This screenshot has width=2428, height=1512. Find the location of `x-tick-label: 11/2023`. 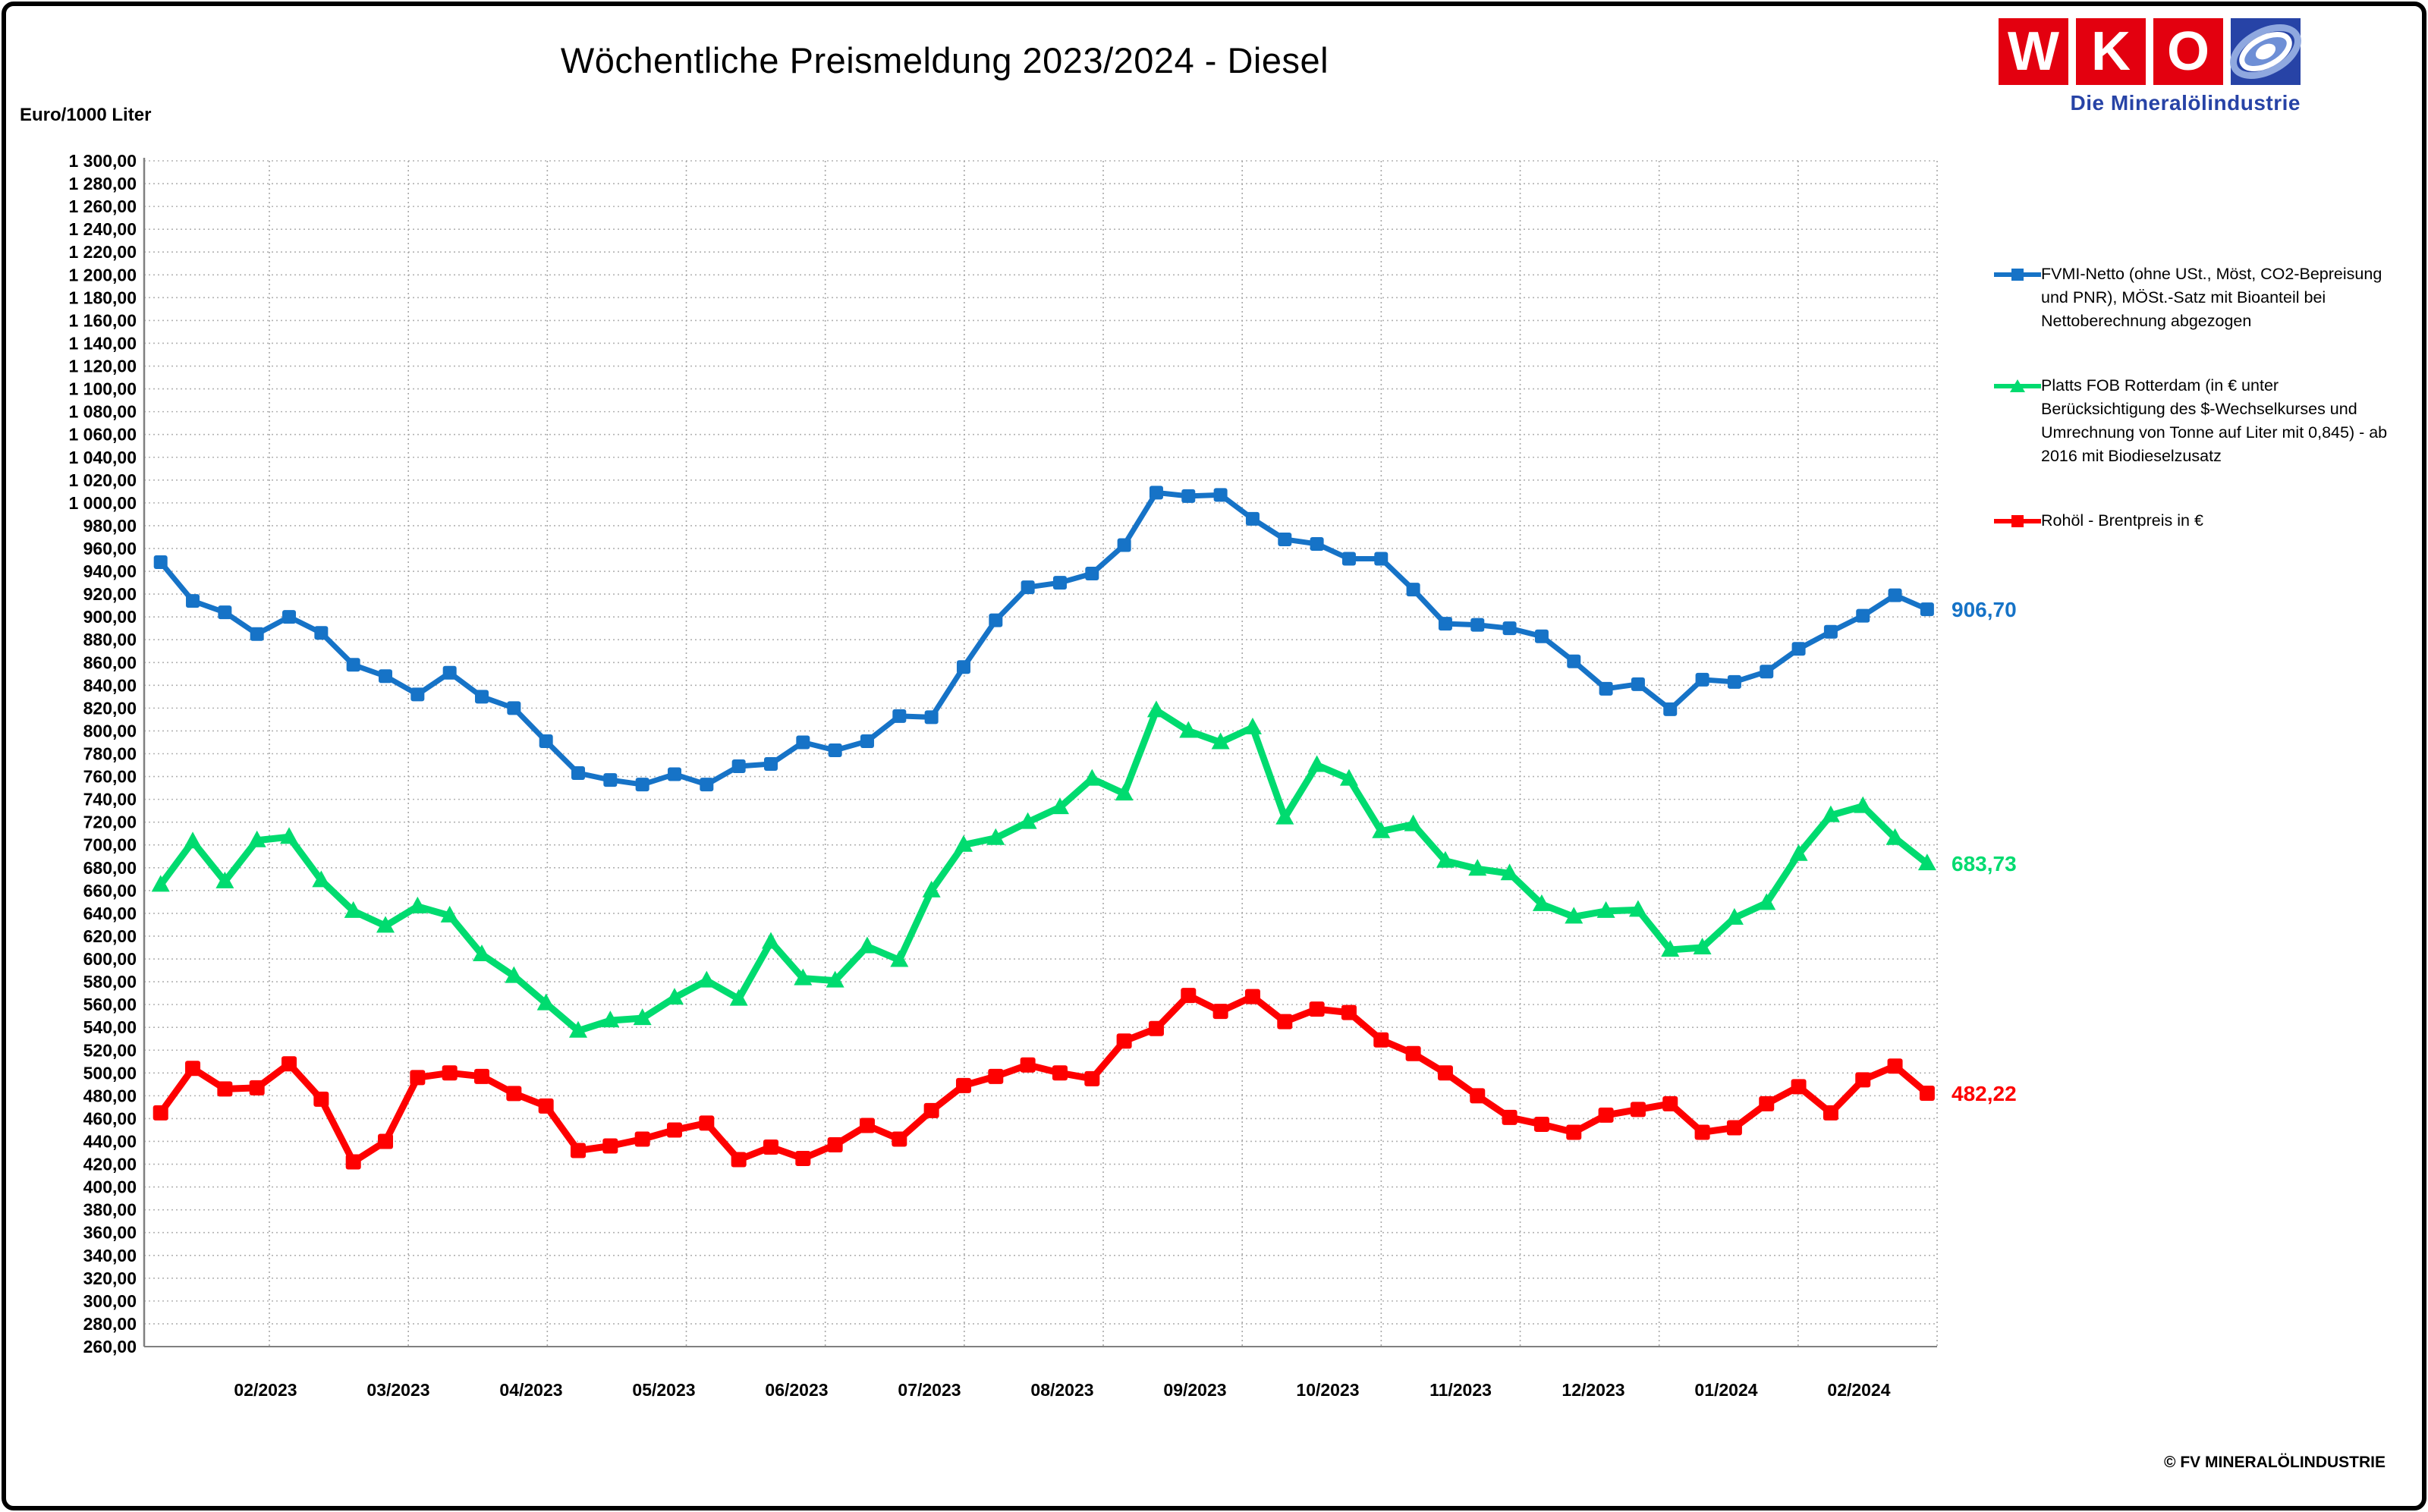

x-tick-label: 11/2023 is located at coordinates (1460, 1390).